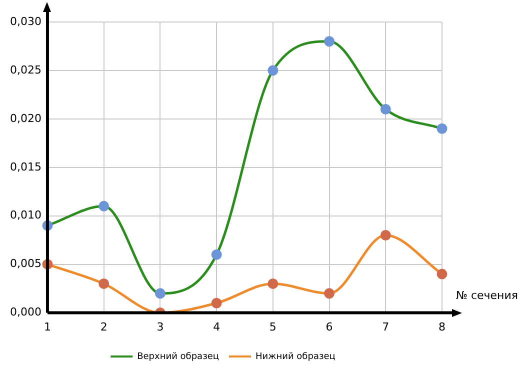 The height and width of the screenshot is (371, 522). Describe the element at coordinates (26, 69) in the screenshot. I see `y-tick-label: 0,025` at that location.